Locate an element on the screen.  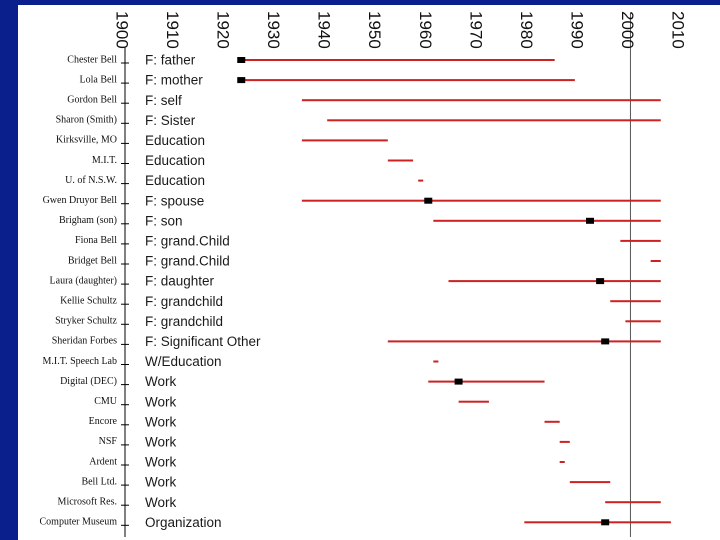
x-tick-label: 1960 is located at coordinates (425, 30).